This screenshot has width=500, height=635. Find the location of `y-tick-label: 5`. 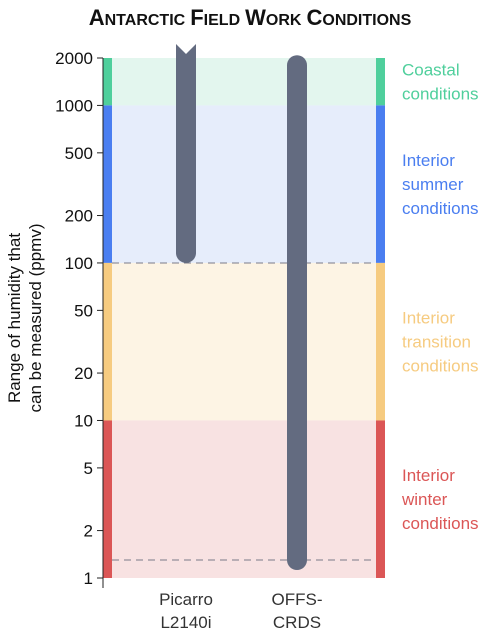

y-tick-label: 5 is located at coordinates (88, 468).